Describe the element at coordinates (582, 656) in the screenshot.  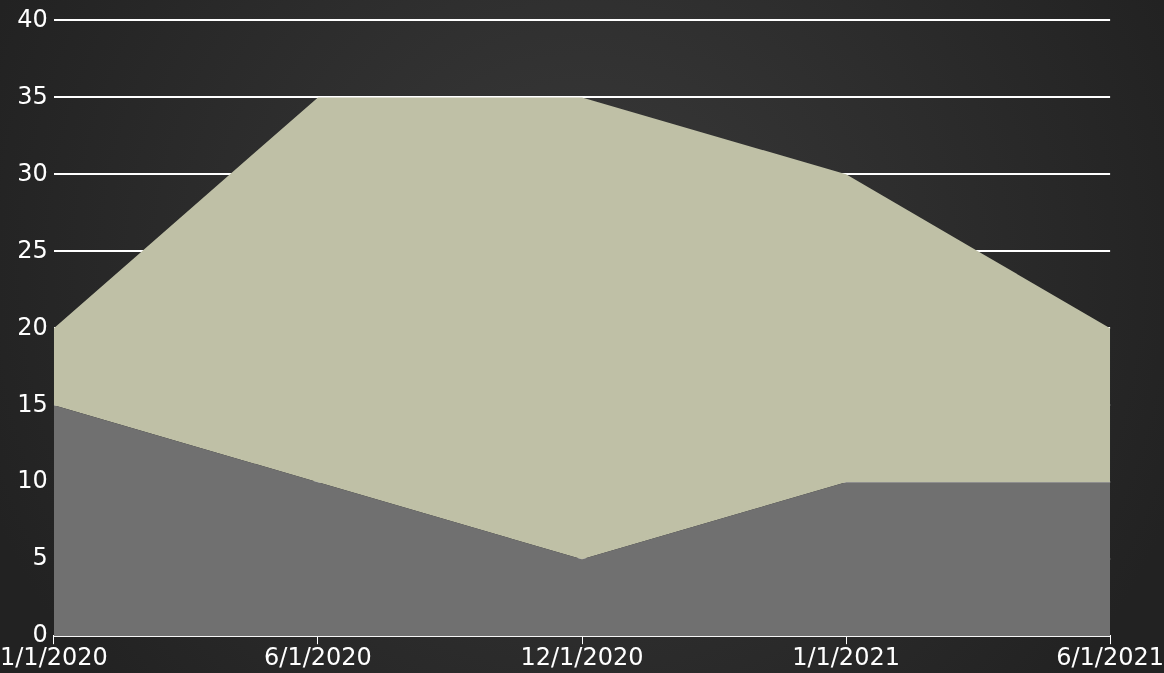
I see `x-tick-label: 12/1/2020` at that location.